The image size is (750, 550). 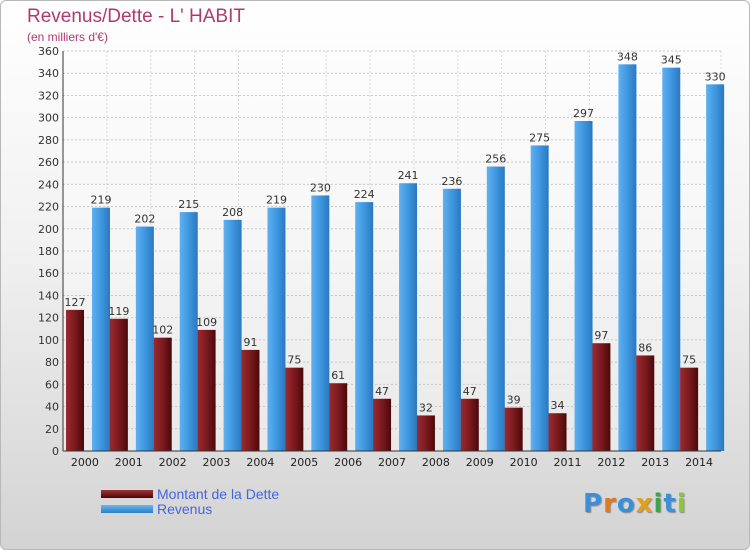 I want to click on data-label-revenue: 208, so click(x=232, y=212).